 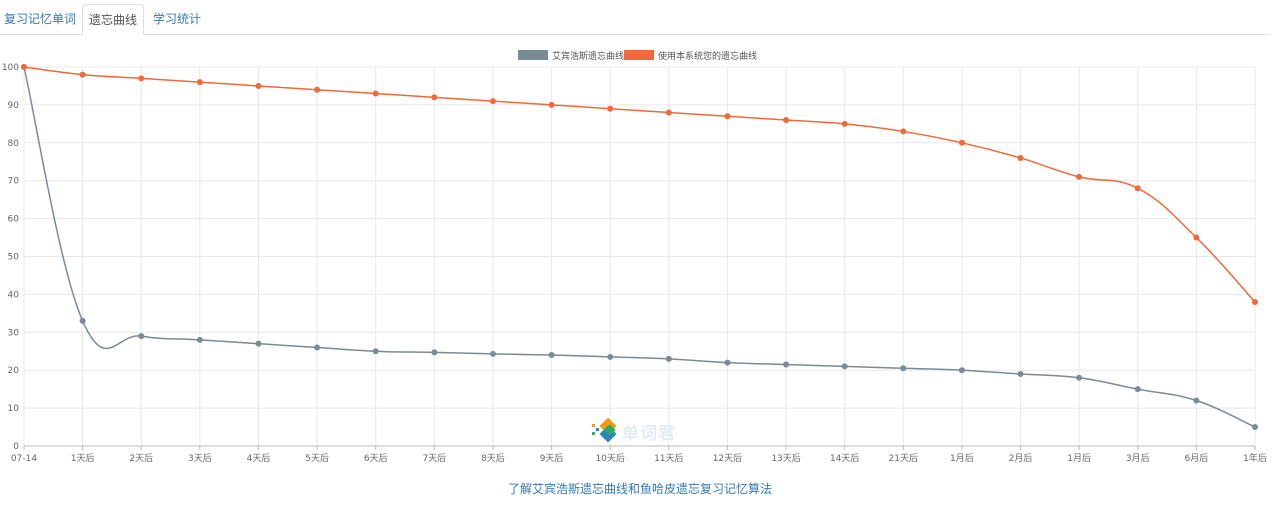 I want to click on y-tick-label: 70, so click(x=14, y=182).